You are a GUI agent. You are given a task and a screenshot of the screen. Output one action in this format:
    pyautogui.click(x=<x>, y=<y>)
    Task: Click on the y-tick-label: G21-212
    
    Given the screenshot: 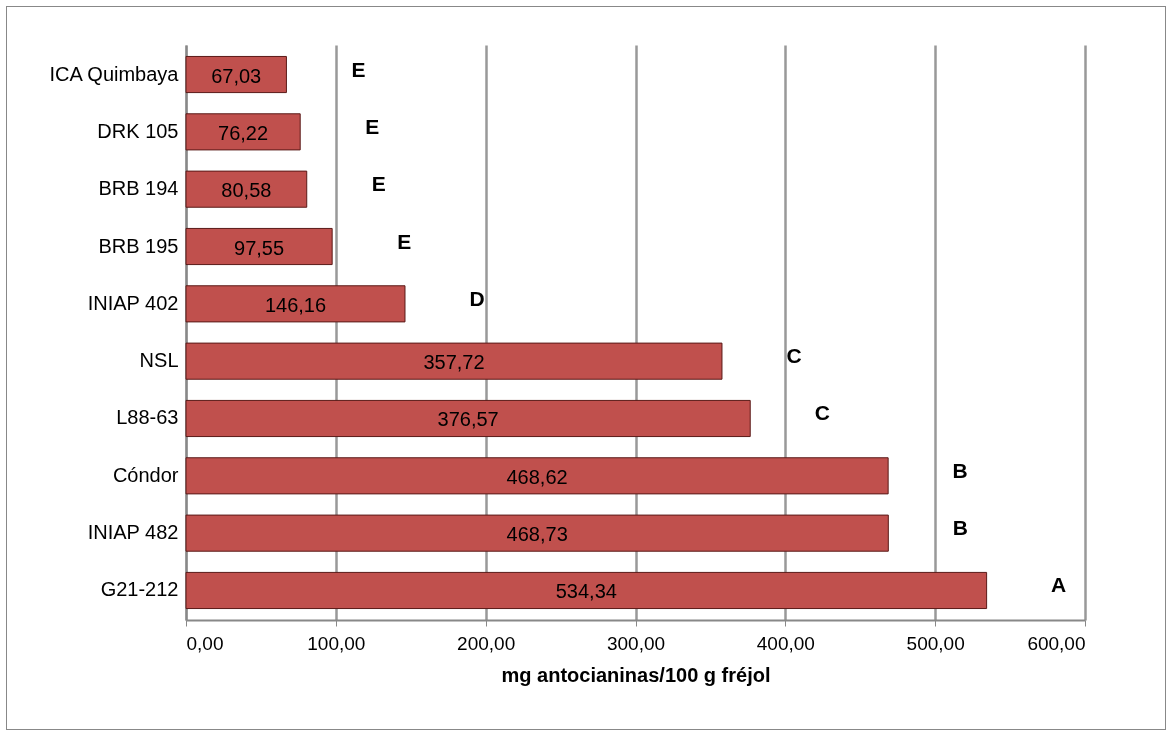 What is the action you would take?
    pyautogui.click(x=139, y=589)
    